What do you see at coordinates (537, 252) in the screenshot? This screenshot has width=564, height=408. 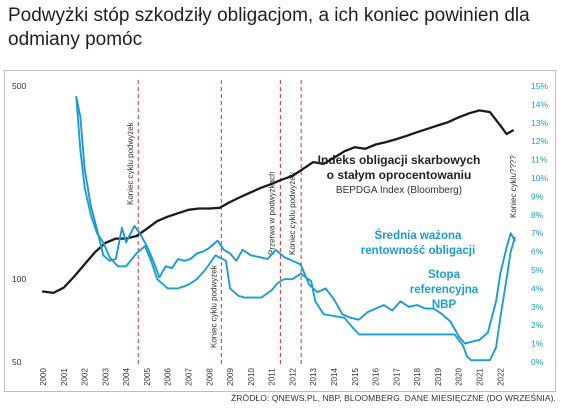 I see `right-tick-label: 6%` at bounding box center [537, 252].